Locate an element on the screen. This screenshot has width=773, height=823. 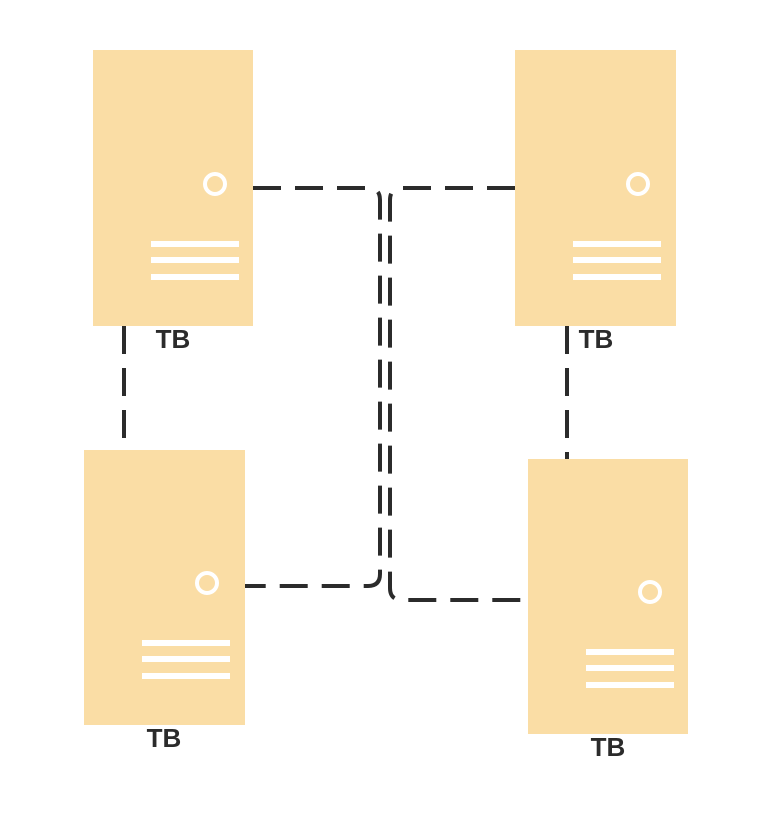
connector-top-right-to-bottom-right-via-center is located at coordinates (458, 394).